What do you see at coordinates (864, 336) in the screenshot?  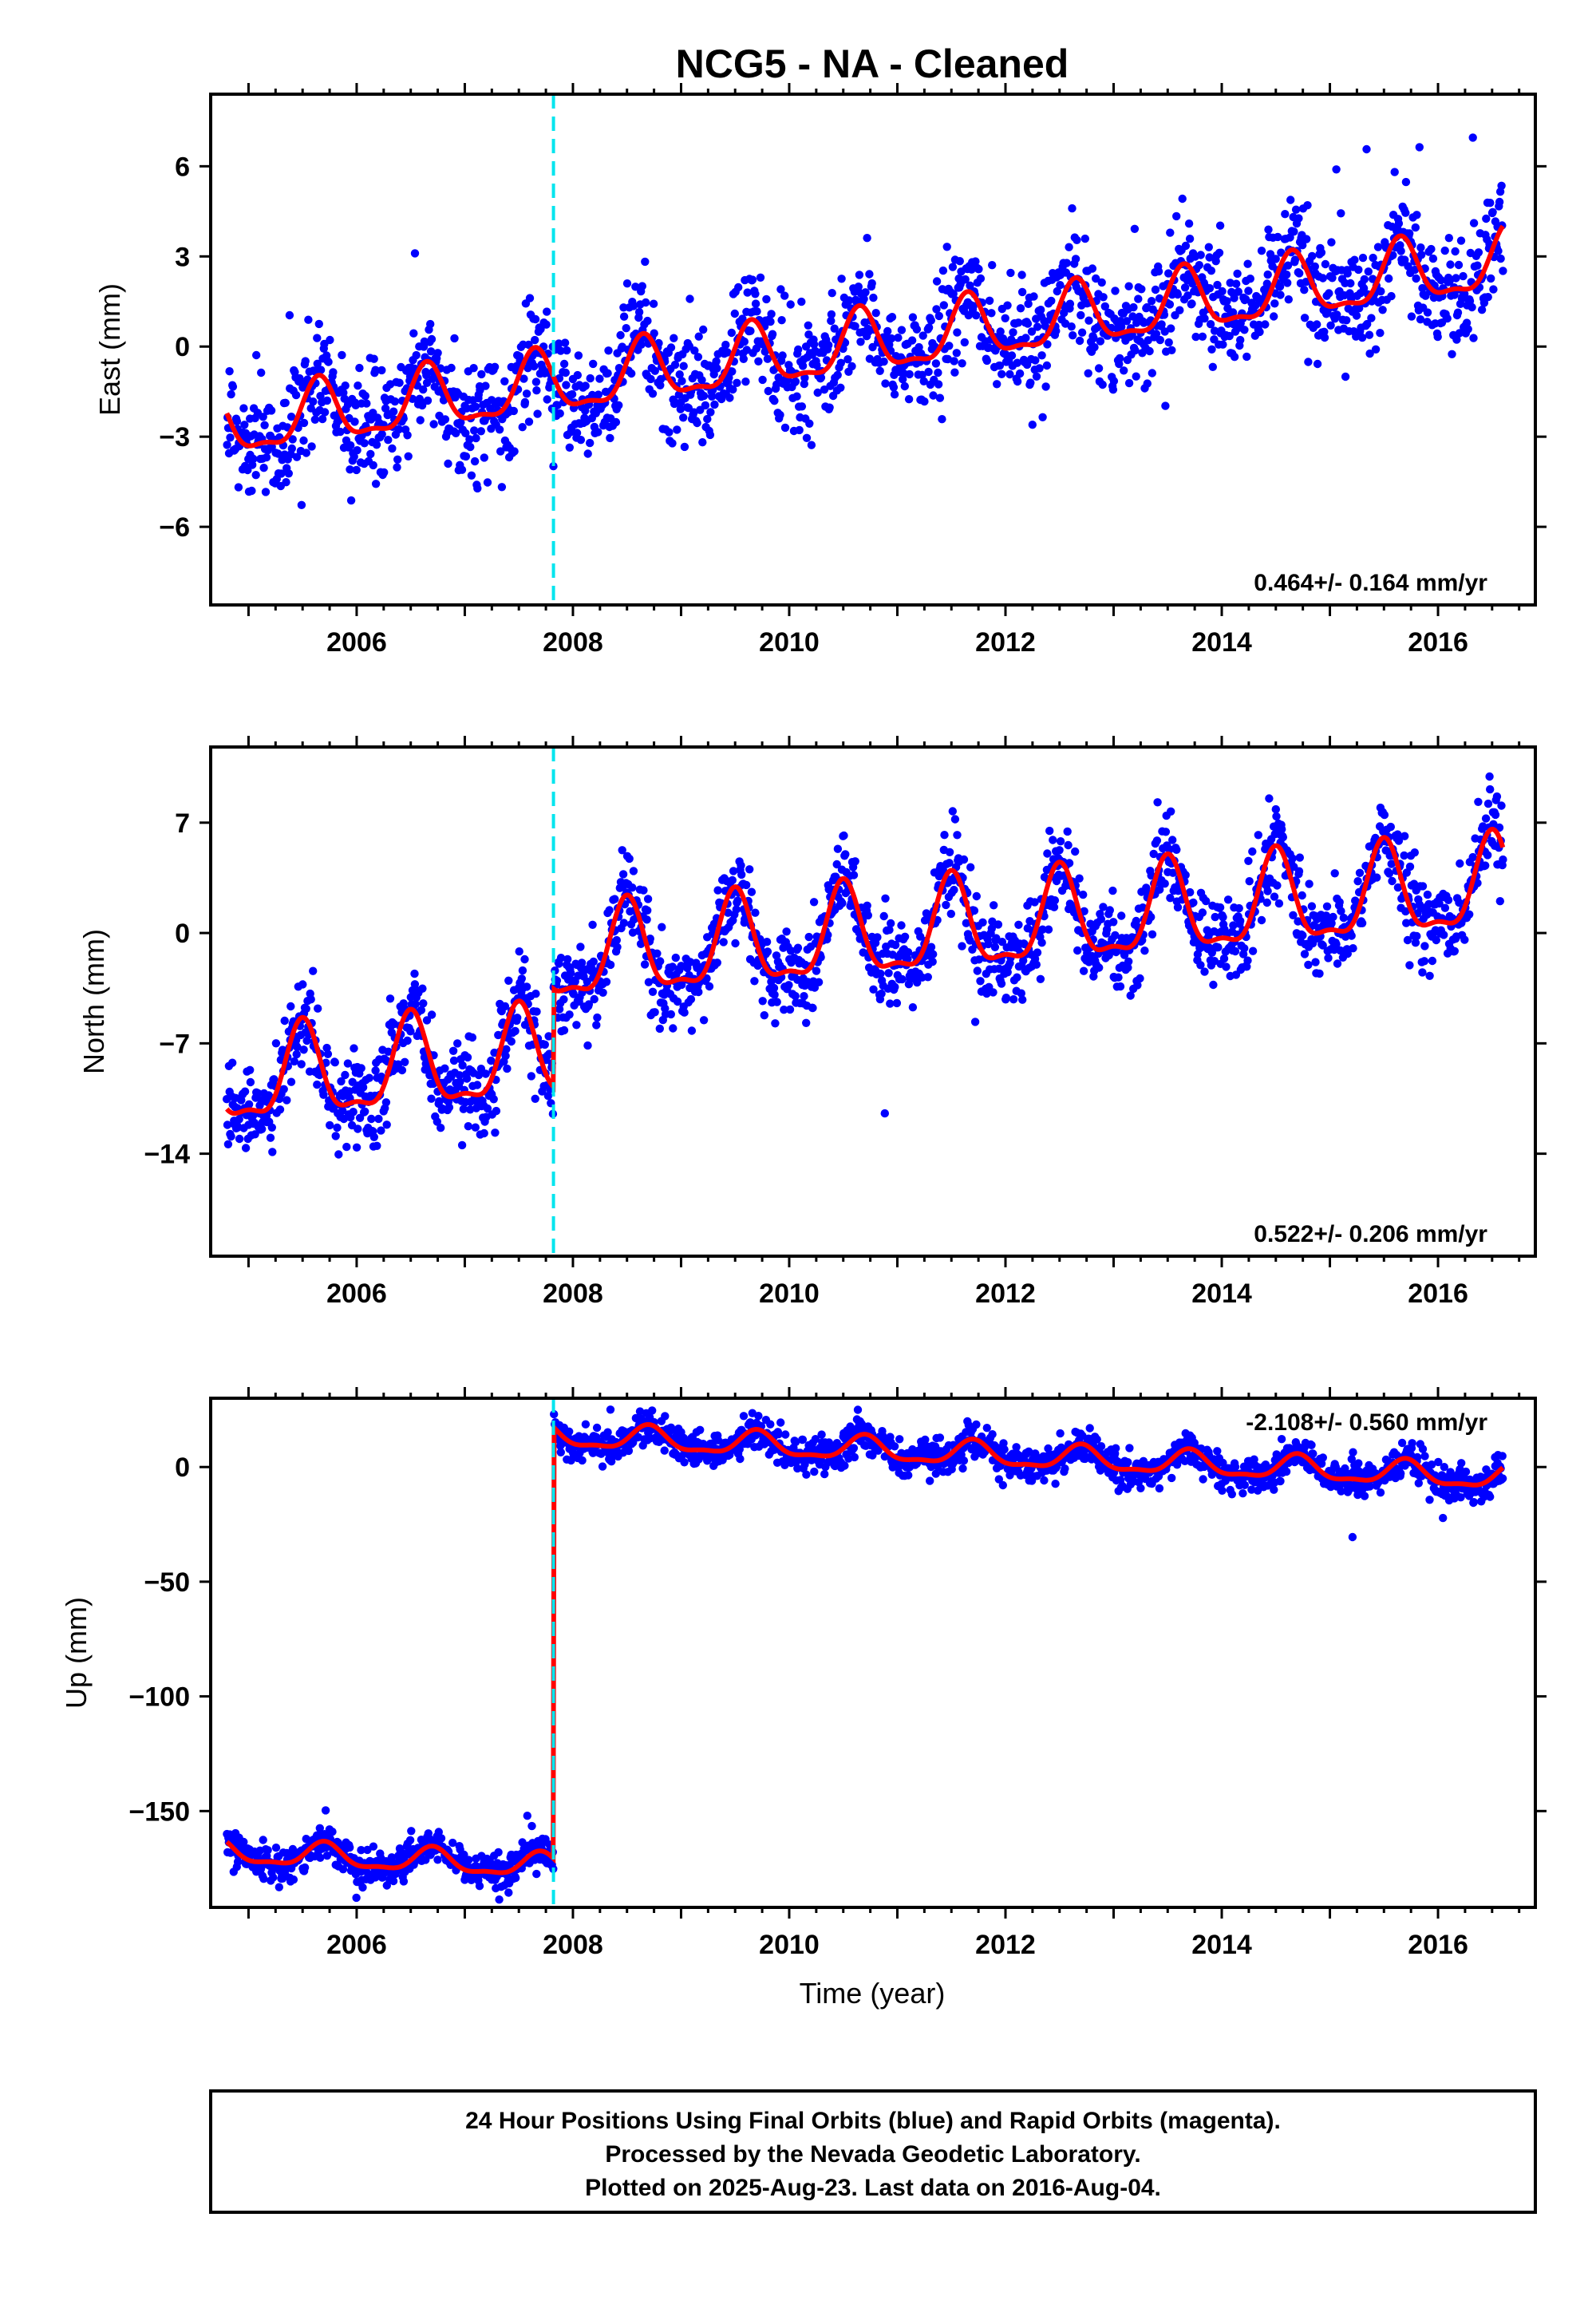 I see `east-model-line` at bounding box center [864, 336].